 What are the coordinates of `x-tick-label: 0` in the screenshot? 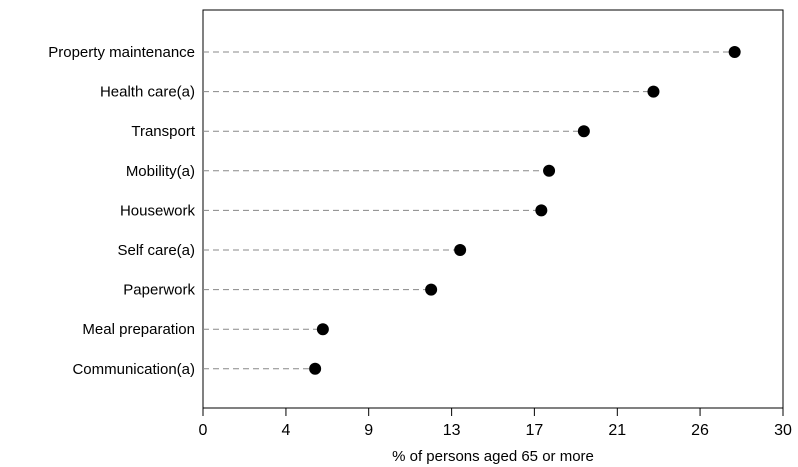 It's located at (203, 430).